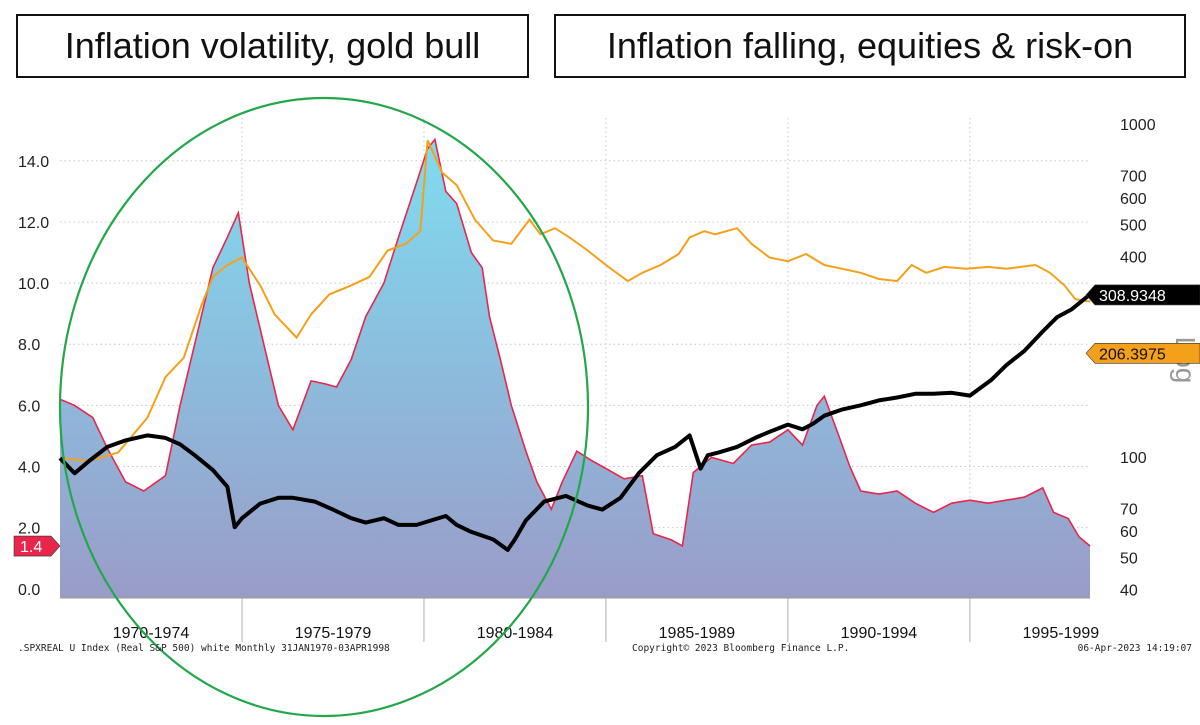 Image resolution: width=1200 pixels, height=725 pixels. Describe the element at coordinates (1132, 354) in the screenshot. I see `gold-badge-label: 206.3975` at that location.